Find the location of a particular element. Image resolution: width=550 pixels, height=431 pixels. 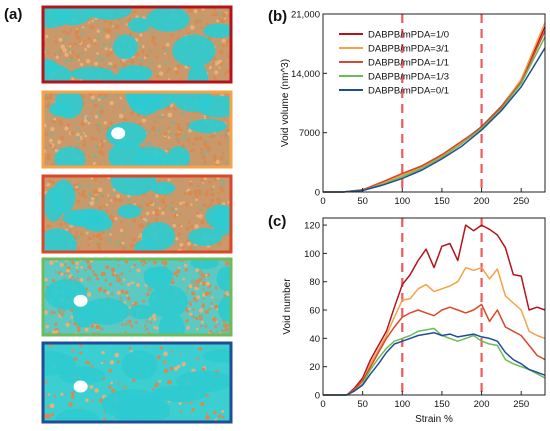

y-tick-label: 21,000 is located at coordinates (305, 15).